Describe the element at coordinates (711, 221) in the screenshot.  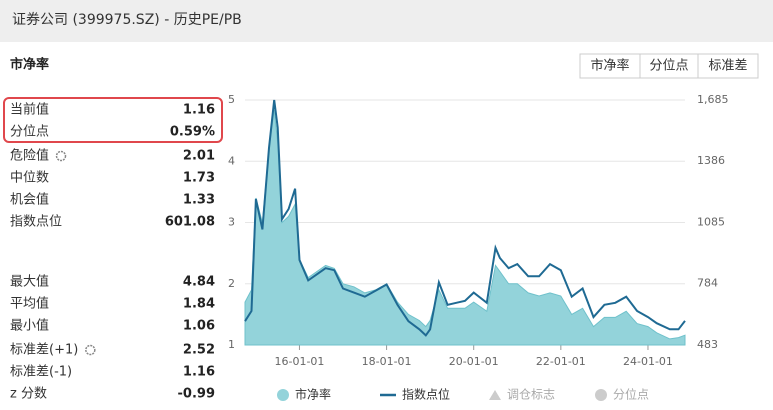
I see `y2-tick-label: 1085` at that location.